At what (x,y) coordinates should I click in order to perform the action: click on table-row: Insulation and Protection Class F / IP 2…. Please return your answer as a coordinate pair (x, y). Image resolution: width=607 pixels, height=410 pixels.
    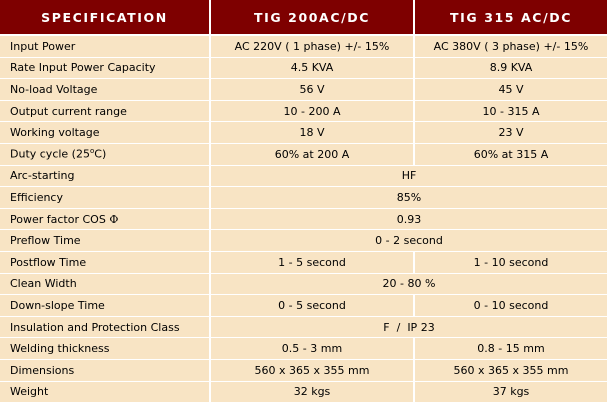
    Looking at the image, I should click on (303, 327).